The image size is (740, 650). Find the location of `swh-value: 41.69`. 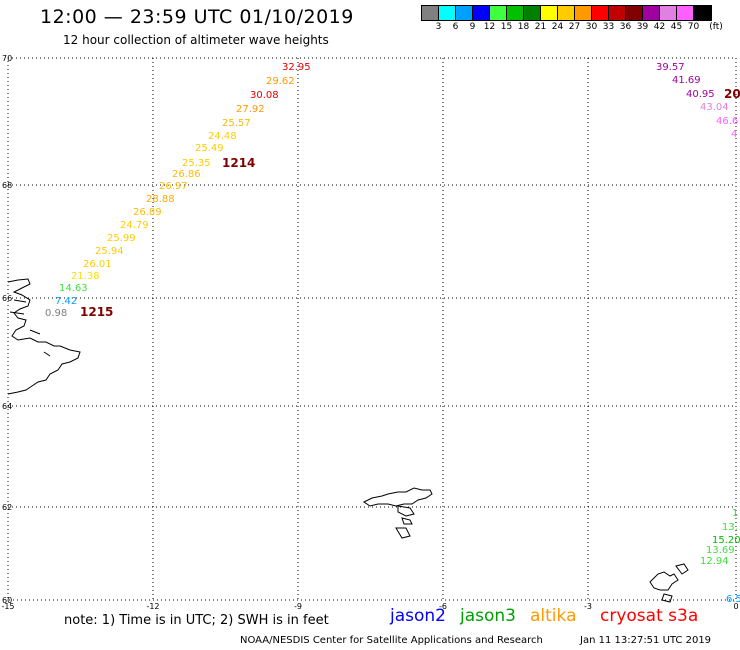

swh-value: 41.69 is located at coordinates (686, 80).